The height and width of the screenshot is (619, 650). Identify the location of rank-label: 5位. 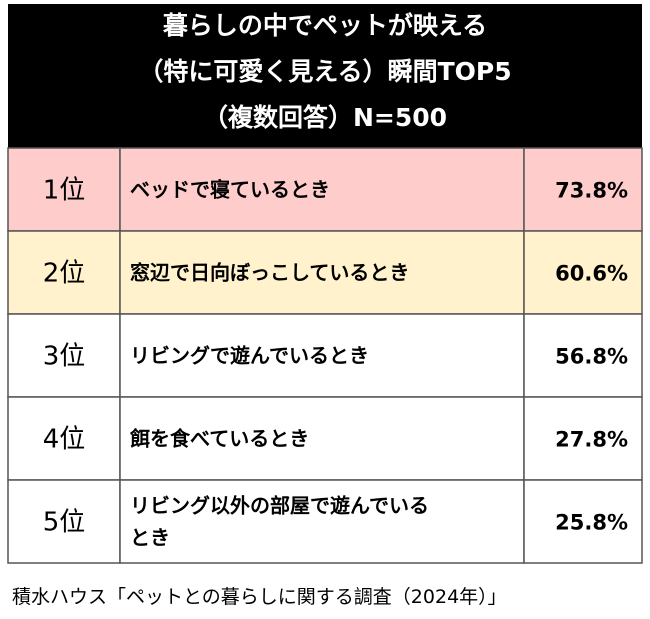
(64, 523).